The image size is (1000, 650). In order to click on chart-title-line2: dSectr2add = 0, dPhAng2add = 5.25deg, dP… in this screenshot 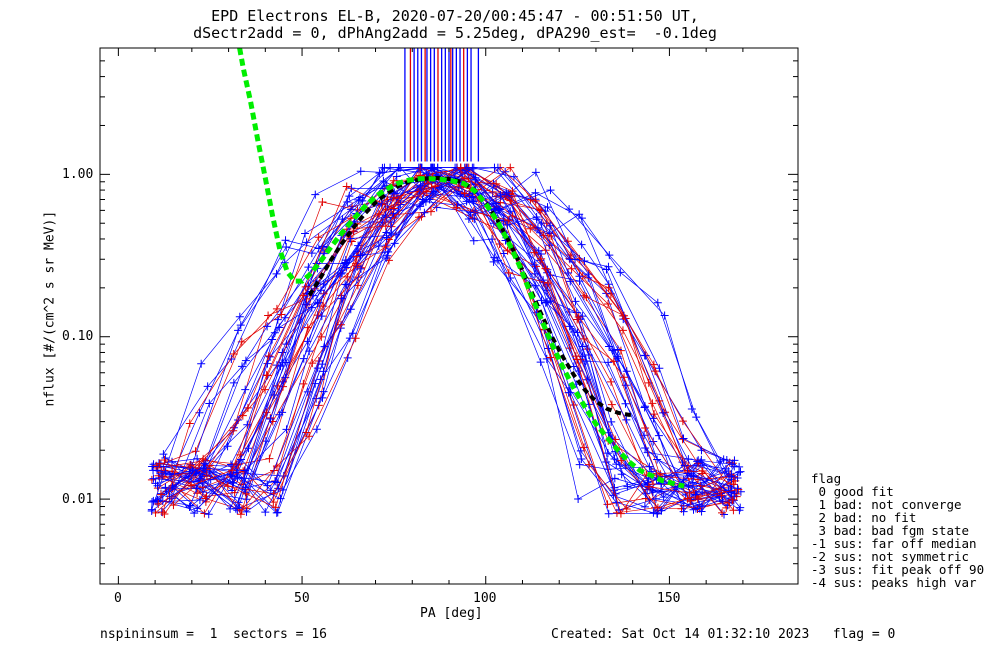, I will do `click(455, 33)`.